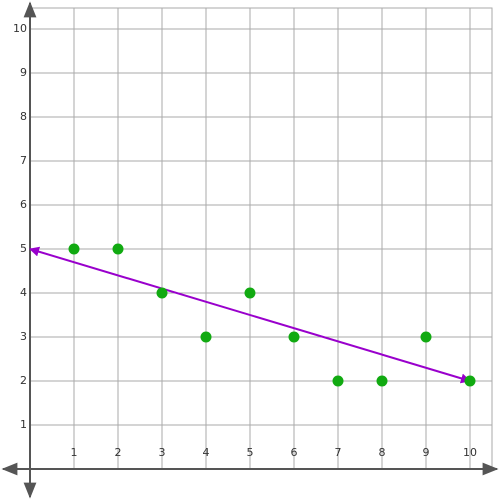  Describe the element at coordinates (426, 452) in the screenshot. I see `x-tick-label: 9` at that location.